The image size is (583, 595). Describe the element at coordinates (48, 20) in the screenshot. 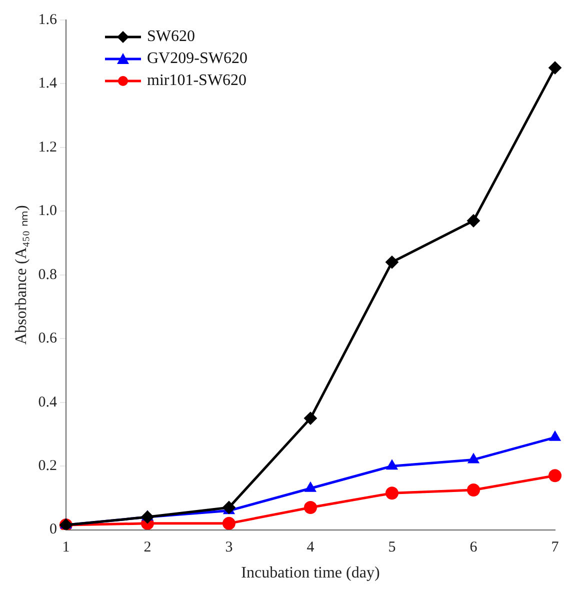

I see `y-tick-label: 1.6` at that location.